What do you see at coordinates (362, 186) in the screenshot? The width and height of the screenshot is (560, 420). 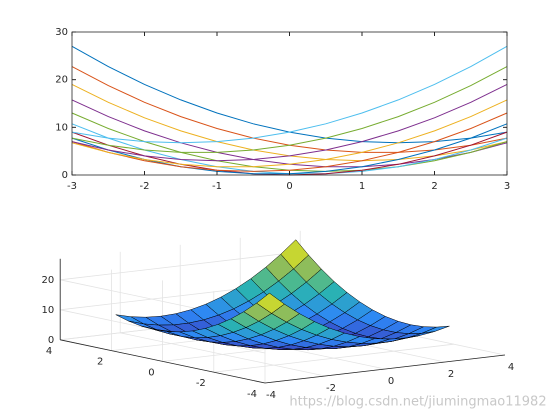 I see `x-tick-label: 1` at bounding box center [362, 186].